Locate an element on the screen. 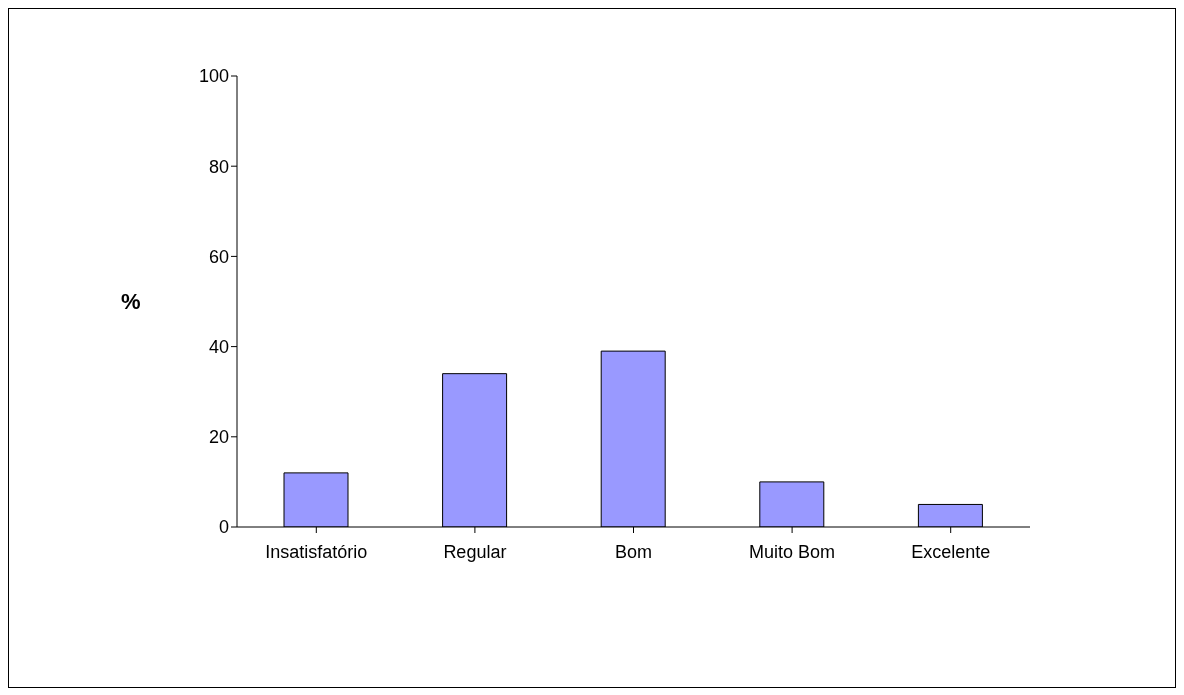  y-tick-label: 100 is located at coordinates (213, 76).